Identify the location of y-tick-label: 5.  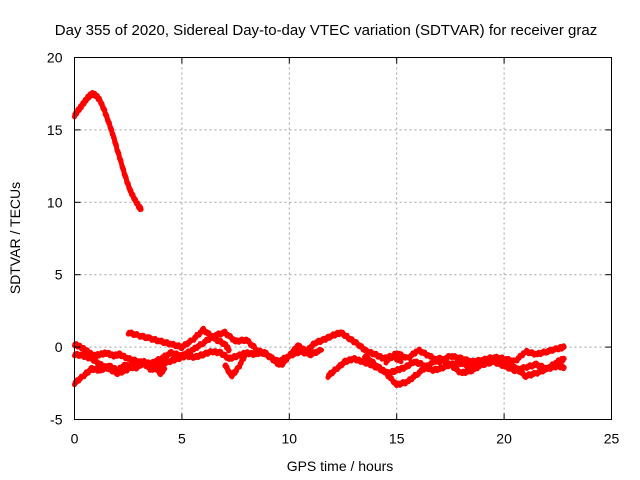
(59, 275).